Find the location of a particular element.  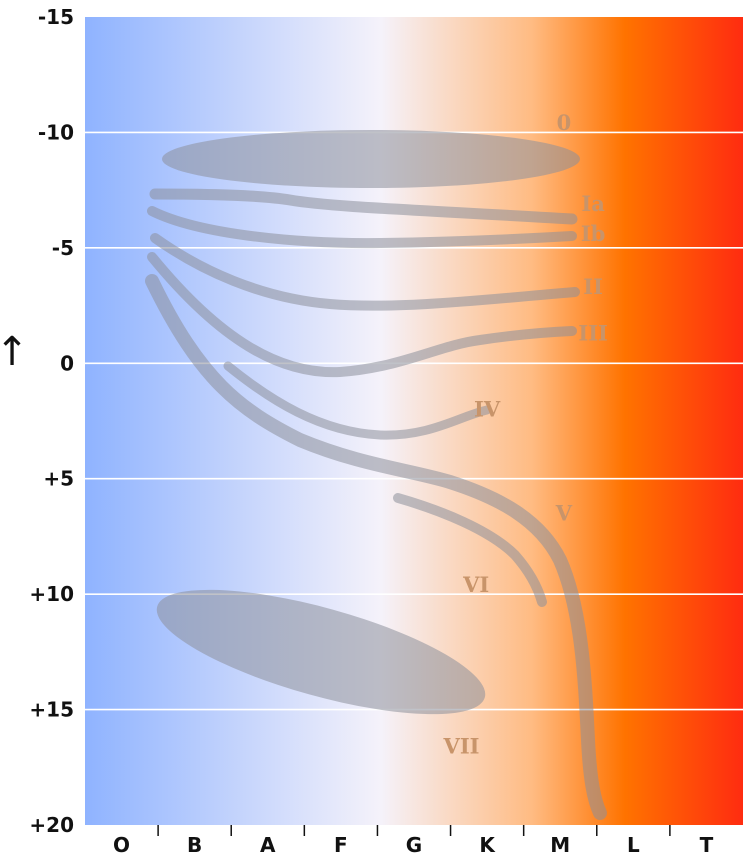

y-tick-label: 0 is located at coordinates (67, 363).